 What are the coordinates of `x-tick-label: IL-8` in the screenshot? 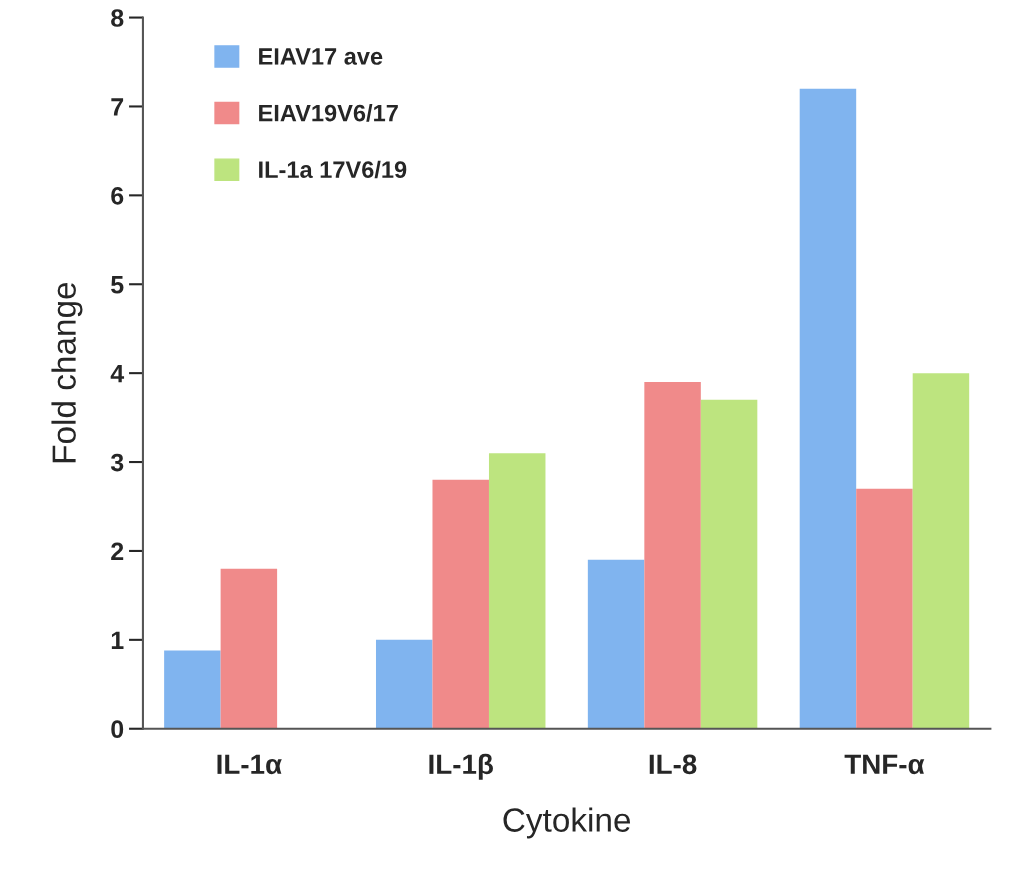 It's located at (673, 764).